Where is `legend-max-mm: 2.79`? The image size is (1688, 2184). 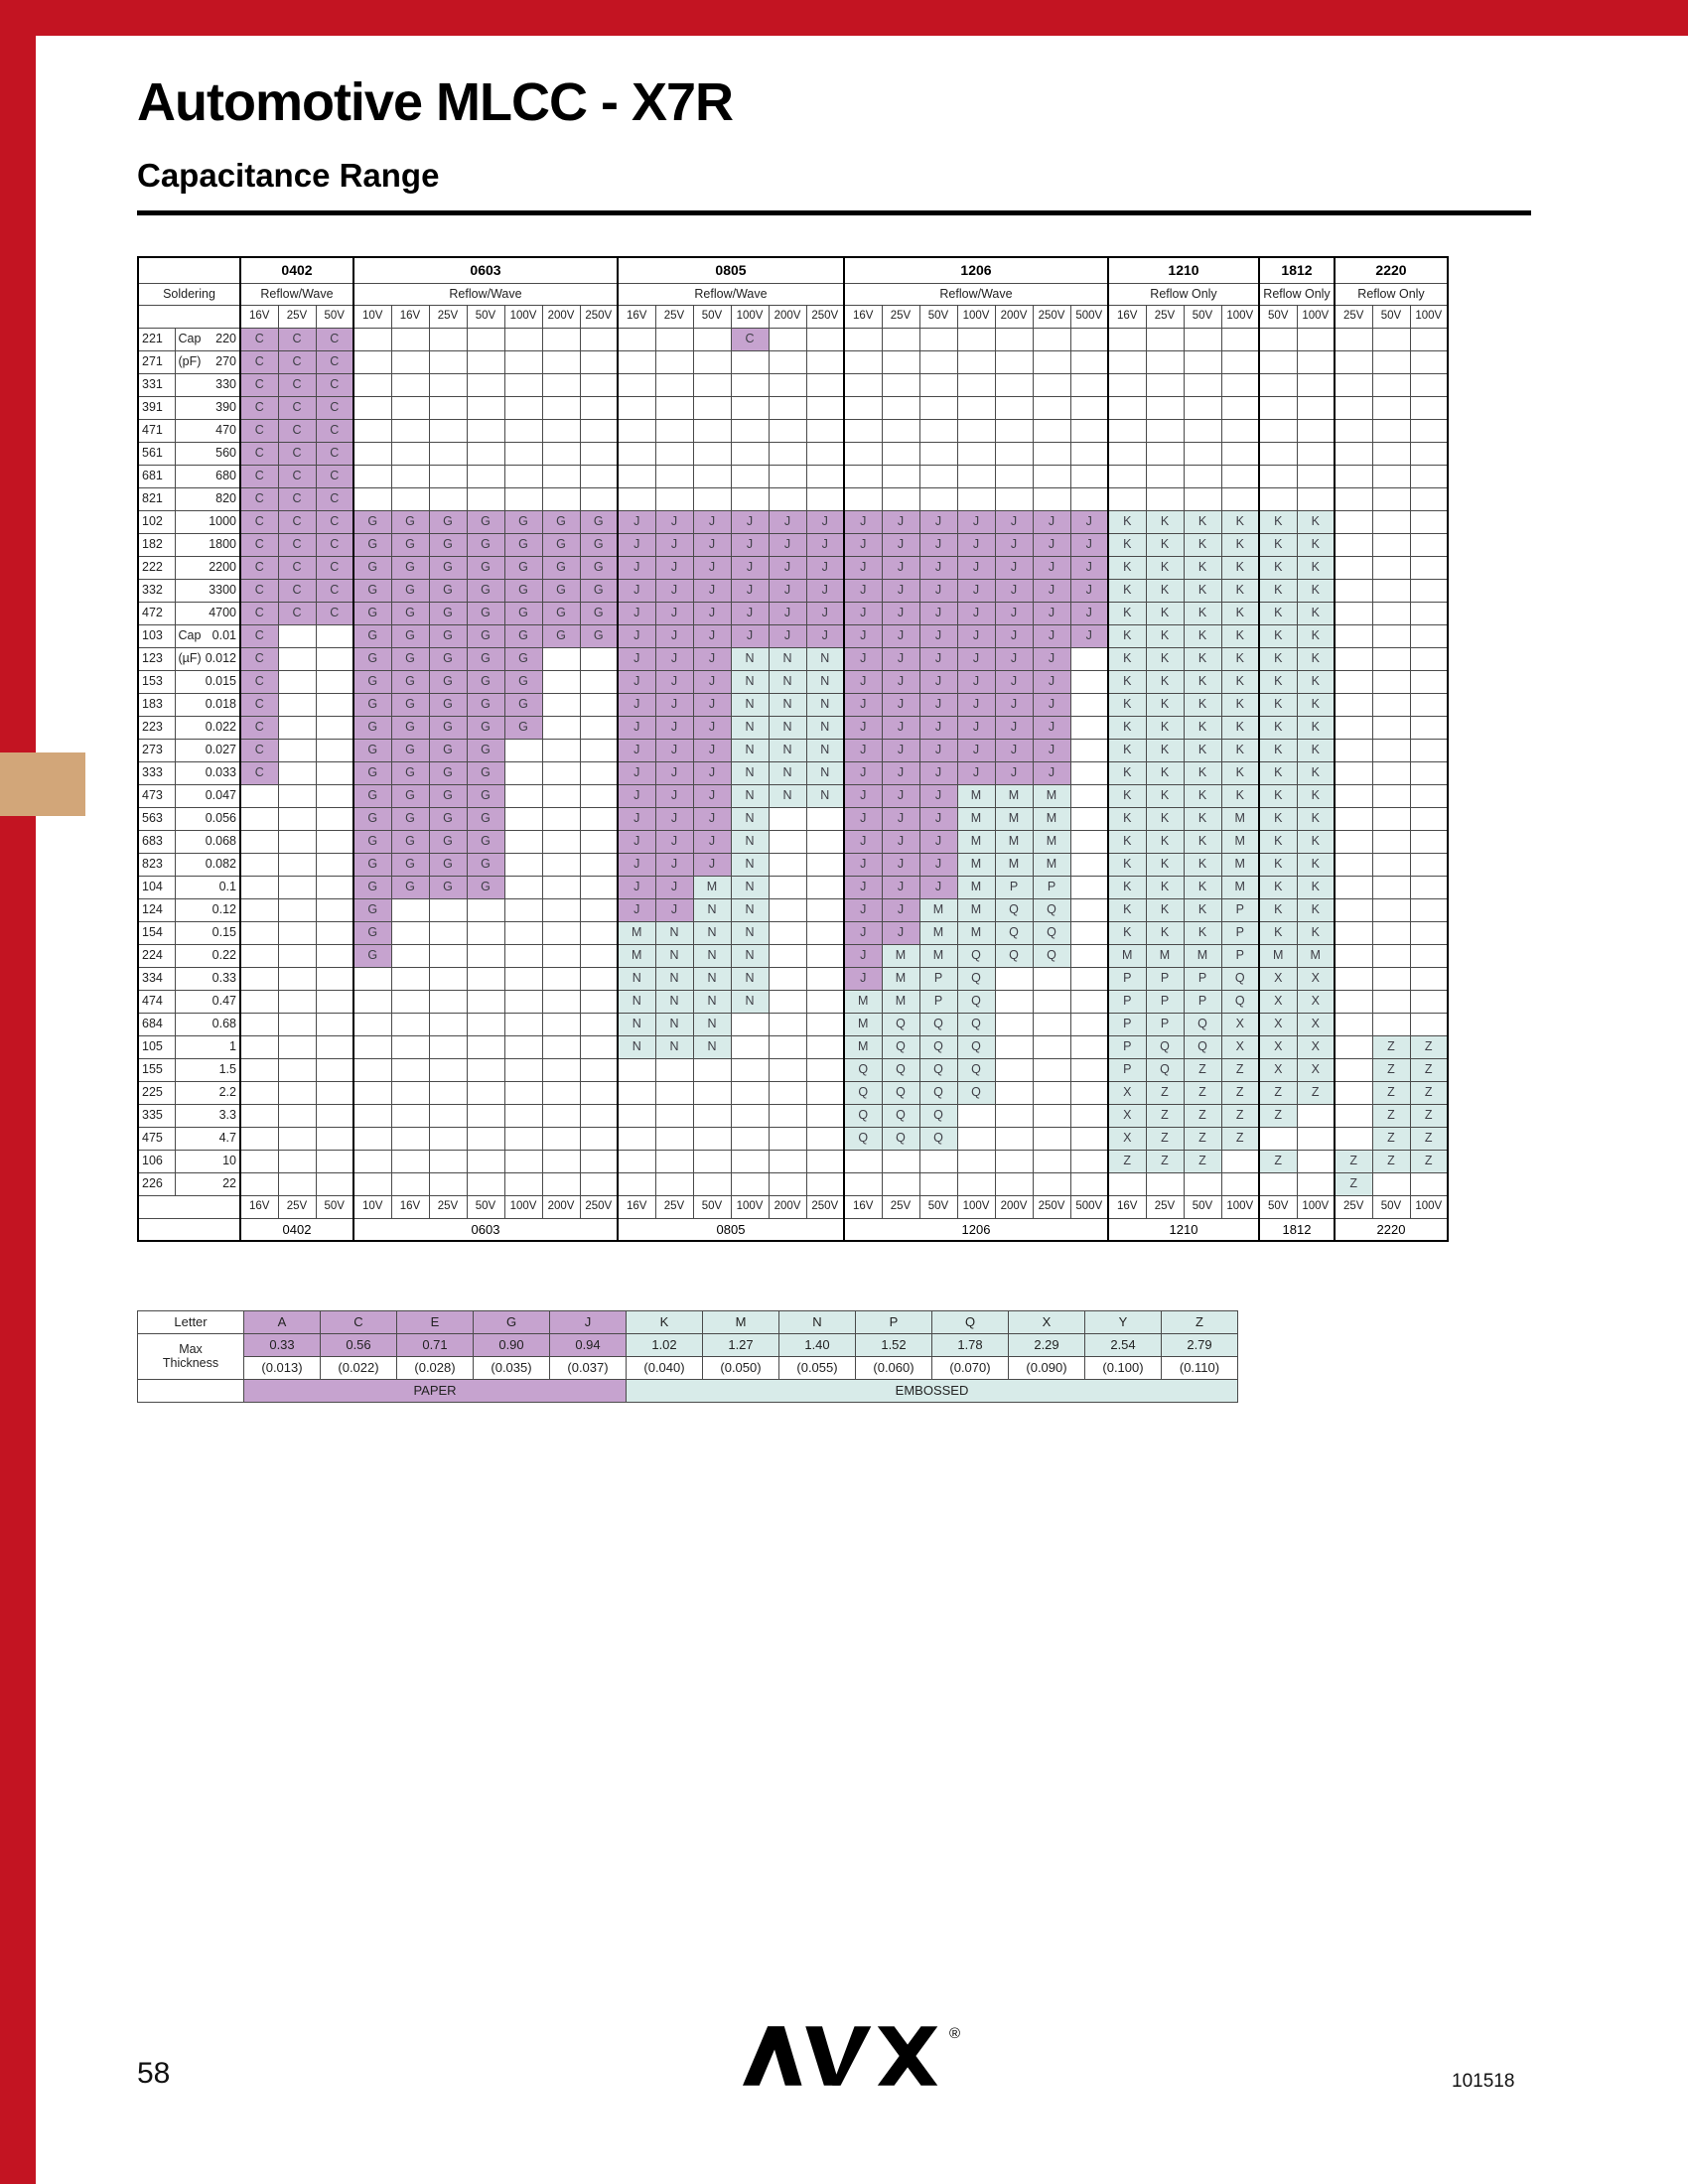 legend-max-mm: 2.79 is located at coordinates (1199, 1345).